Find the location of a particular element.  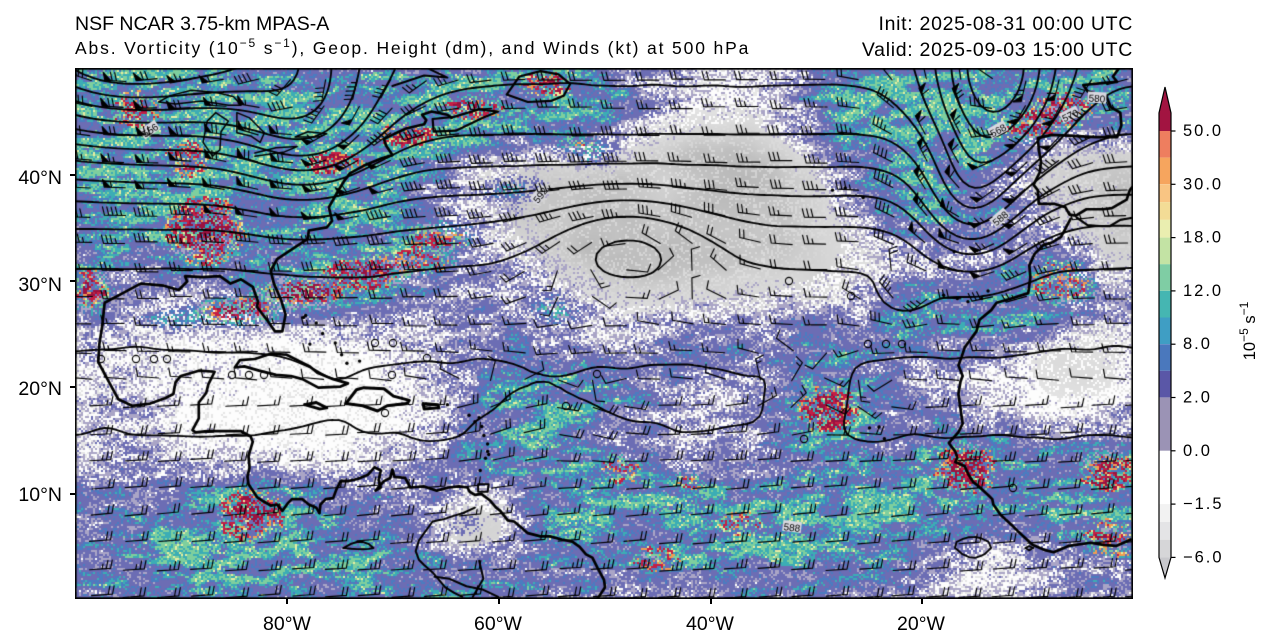

svg-text: −6.0 is located at coordinates (1203, 557).